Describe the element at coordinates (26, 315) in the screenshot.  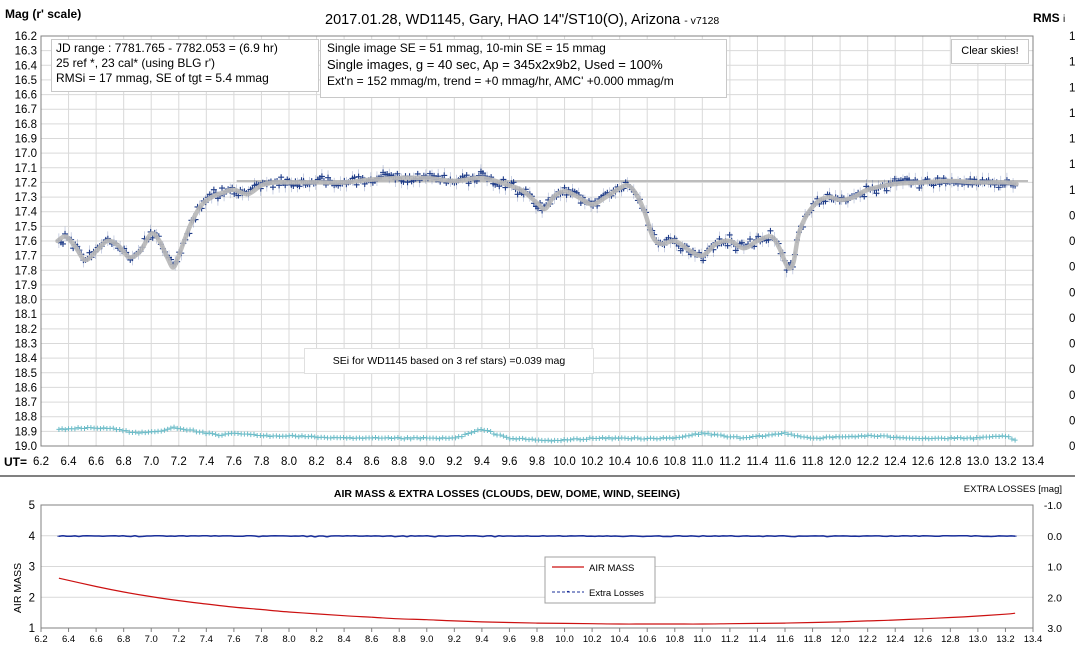
I see `upper-y-tick-label: 18.1` at that location.